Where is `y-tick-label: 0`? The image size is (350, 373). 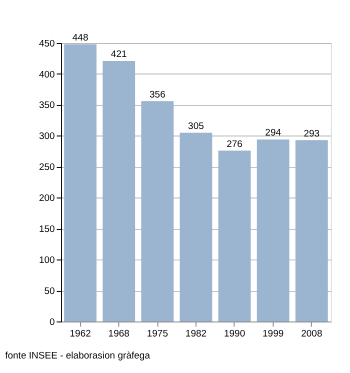
y-tick-label: 0 is located at coordinates (52, 322).